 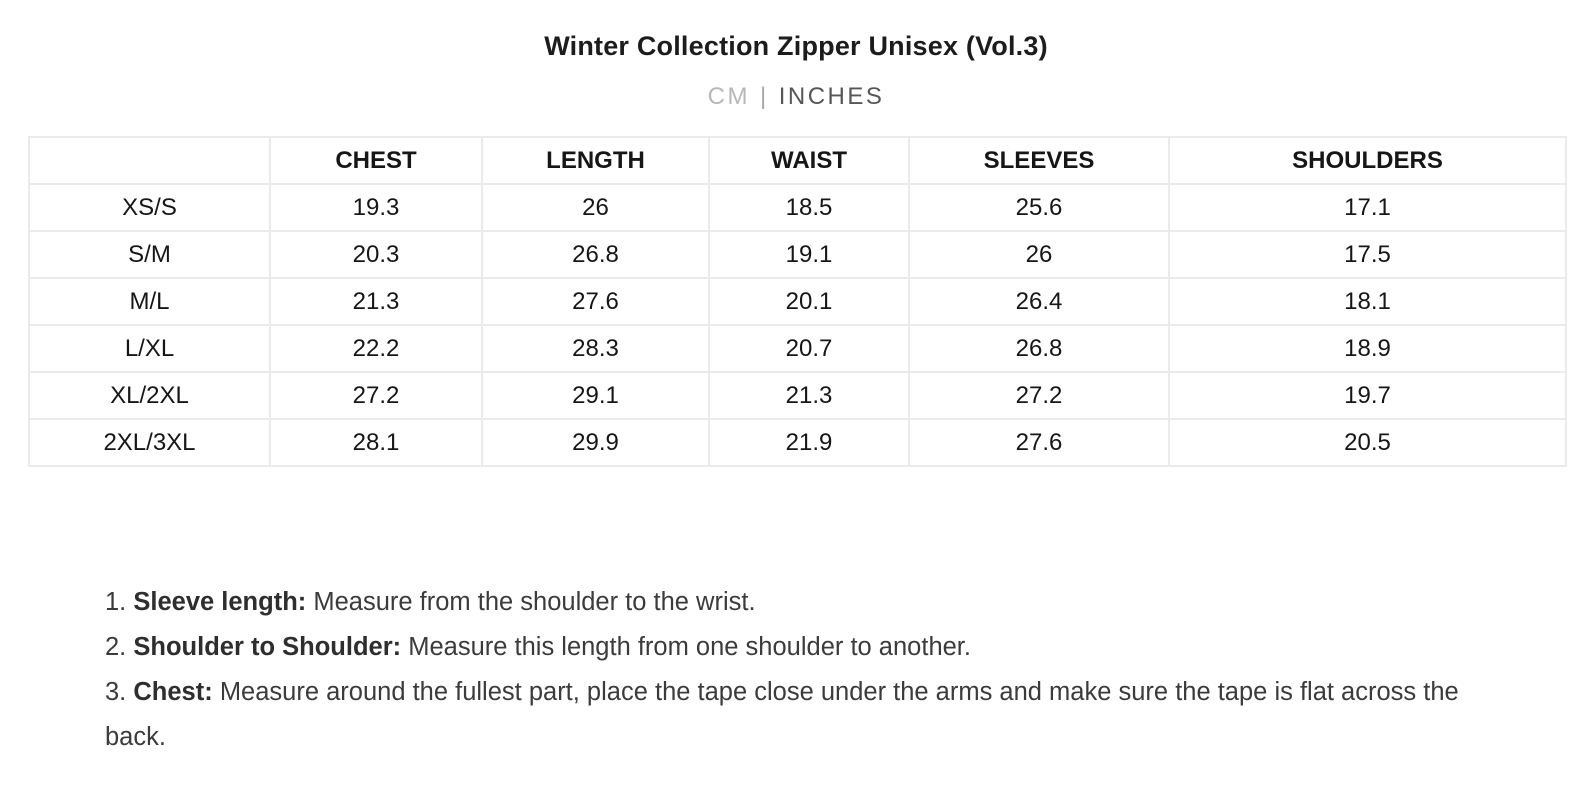 What do you see at coordinates (809, 442) in the screenshot?
I see `cell-waist: 21.9` at bounding box center [809, 442].